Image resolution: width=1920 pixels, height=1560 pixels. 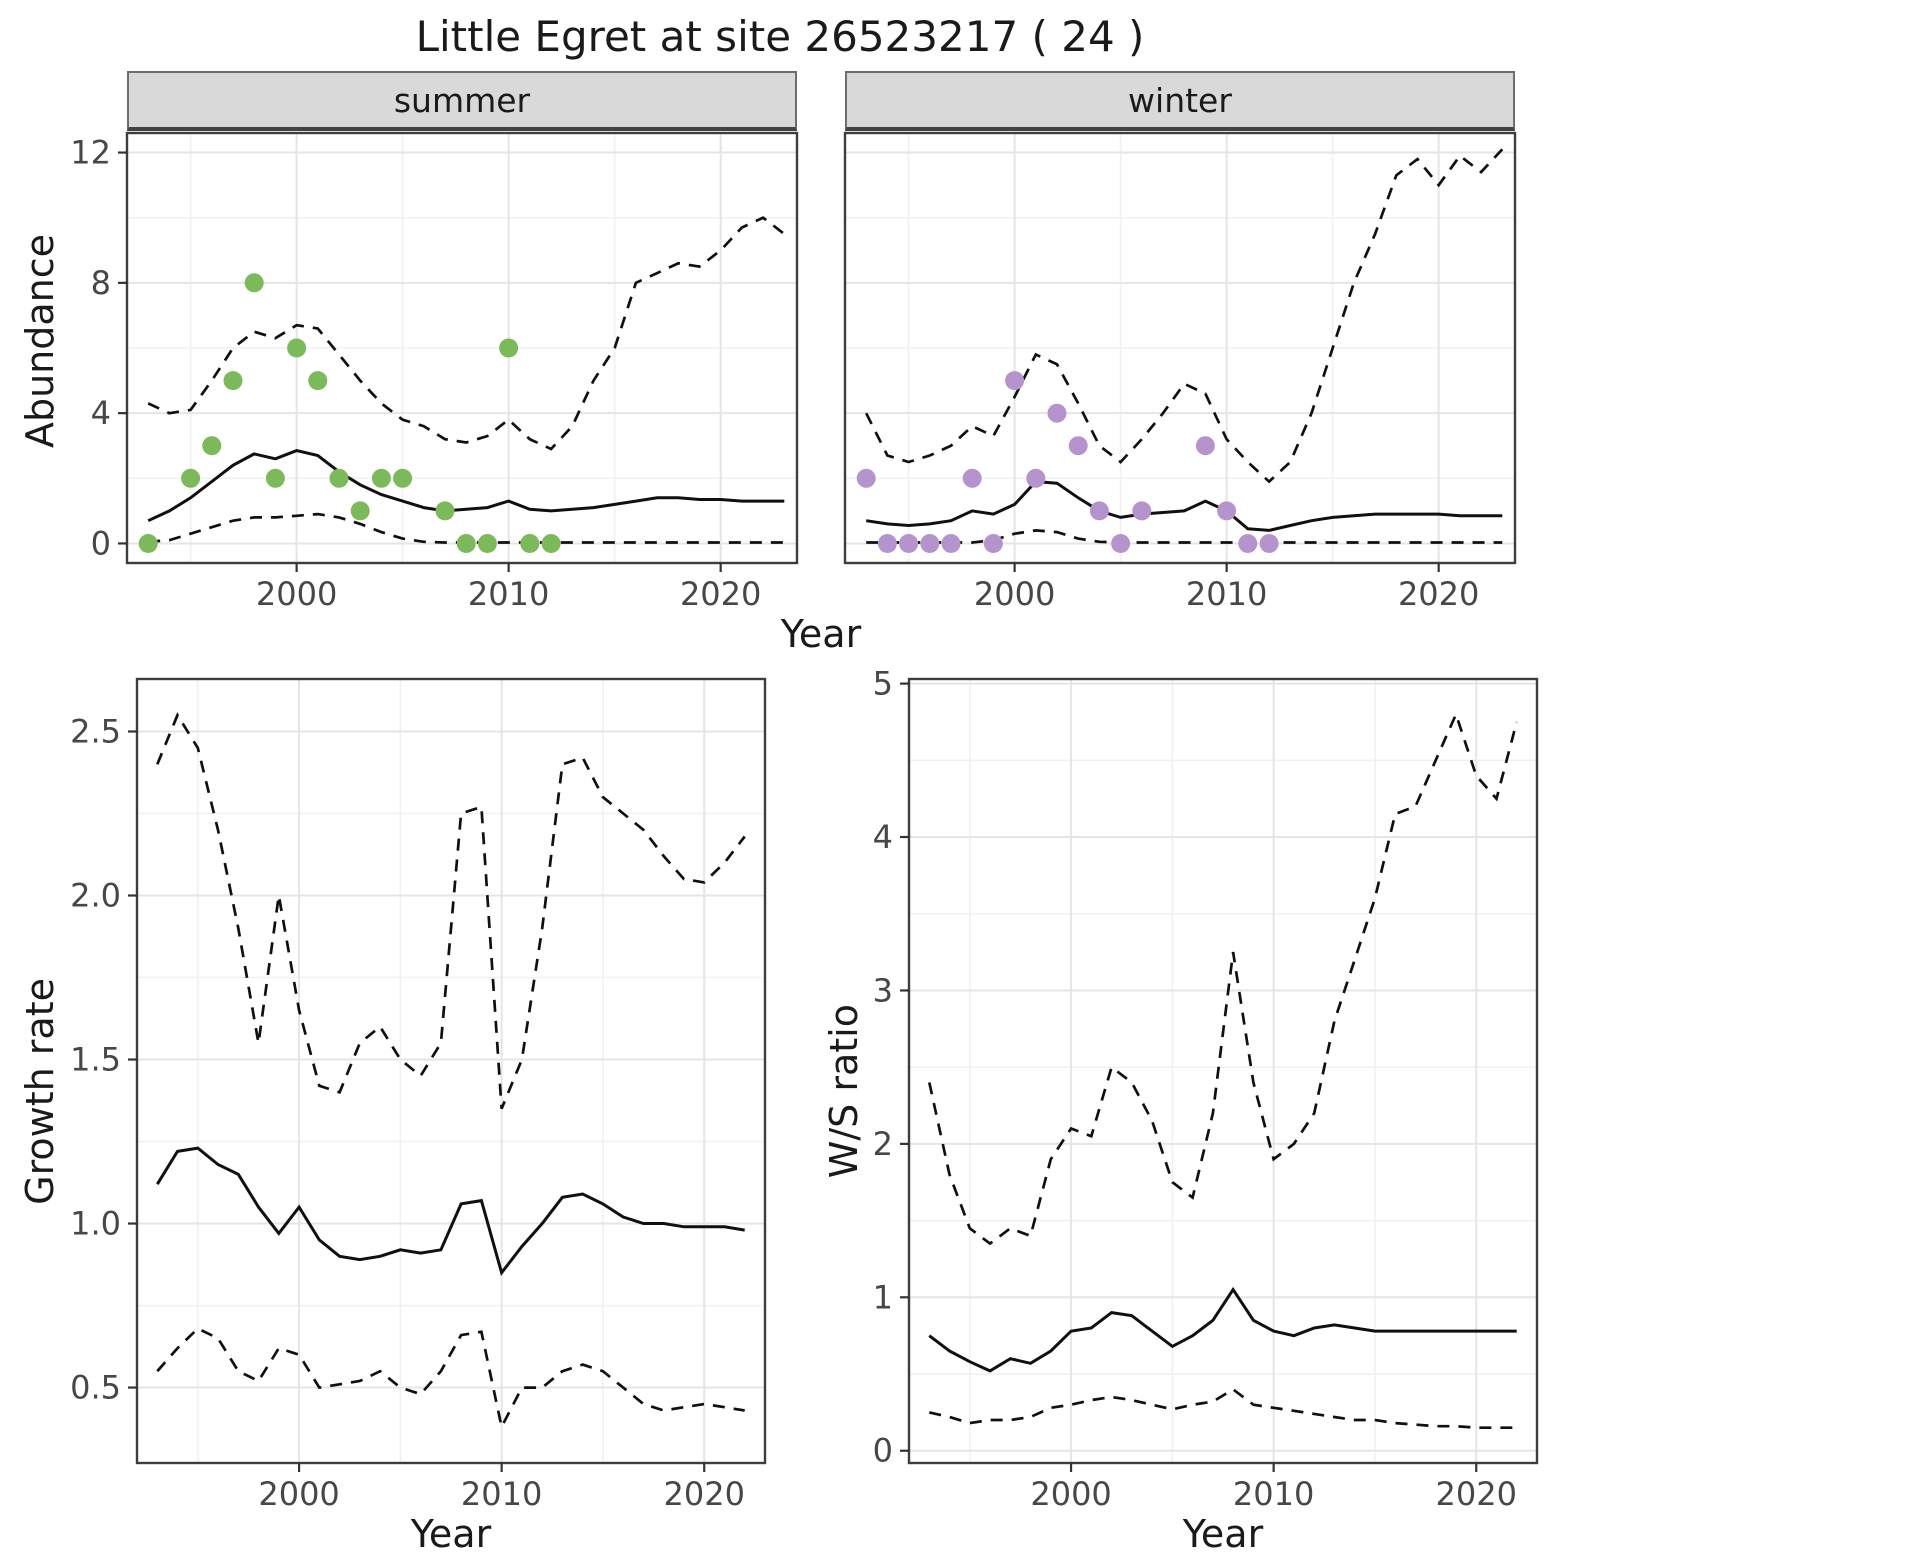 What do you see at coordinates (780, 36) in the screenshot?
I see `figure-title: Little Egret at site 26523217 ( 24 )` at bounding box center [780, 36].